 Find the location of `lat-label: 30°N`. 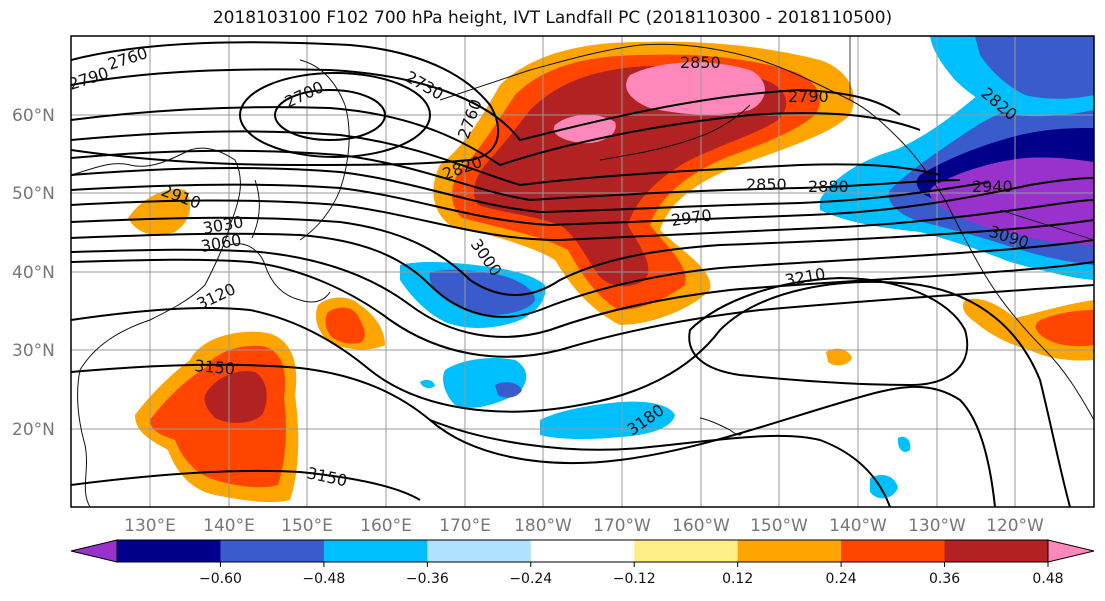

lat-label: 30°N is located at coordinates (33, 351).